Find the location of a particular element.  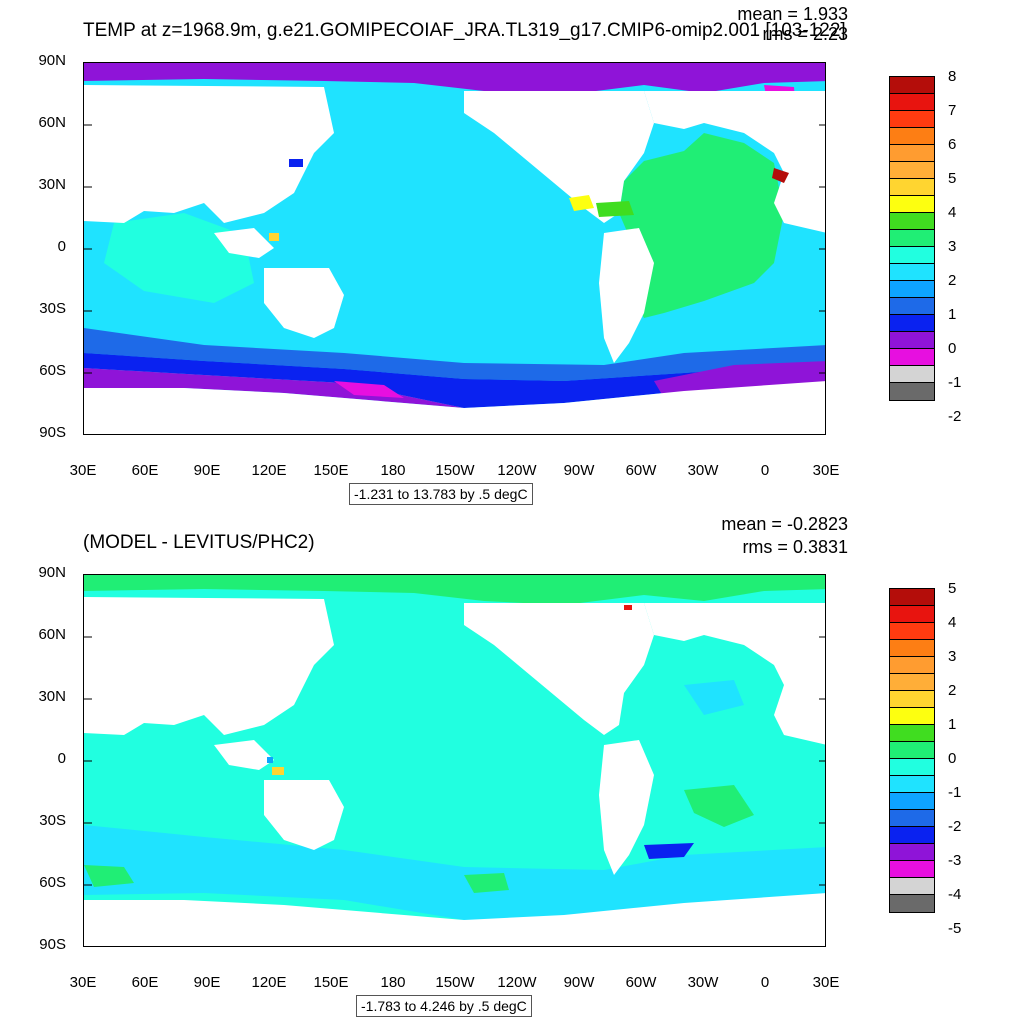

bottom-arctic-region is located at coordinates (454, 590).